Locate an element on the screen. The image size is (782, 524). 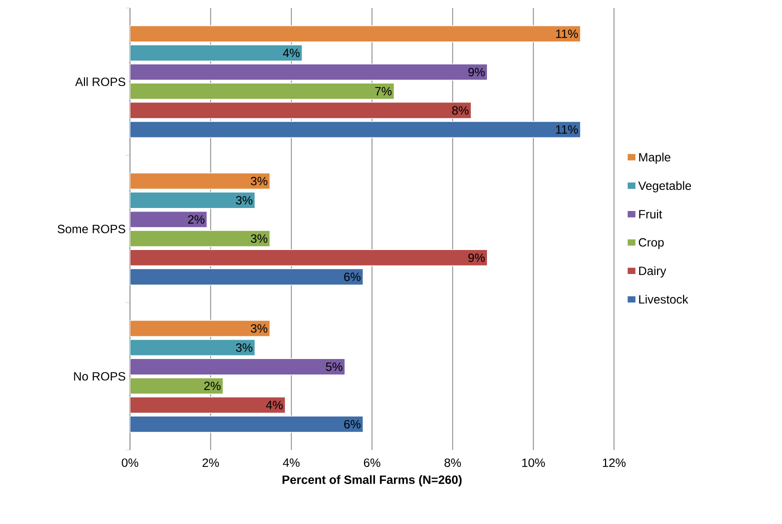
x-tick-label: 2% is located at coordinates (210, 462).